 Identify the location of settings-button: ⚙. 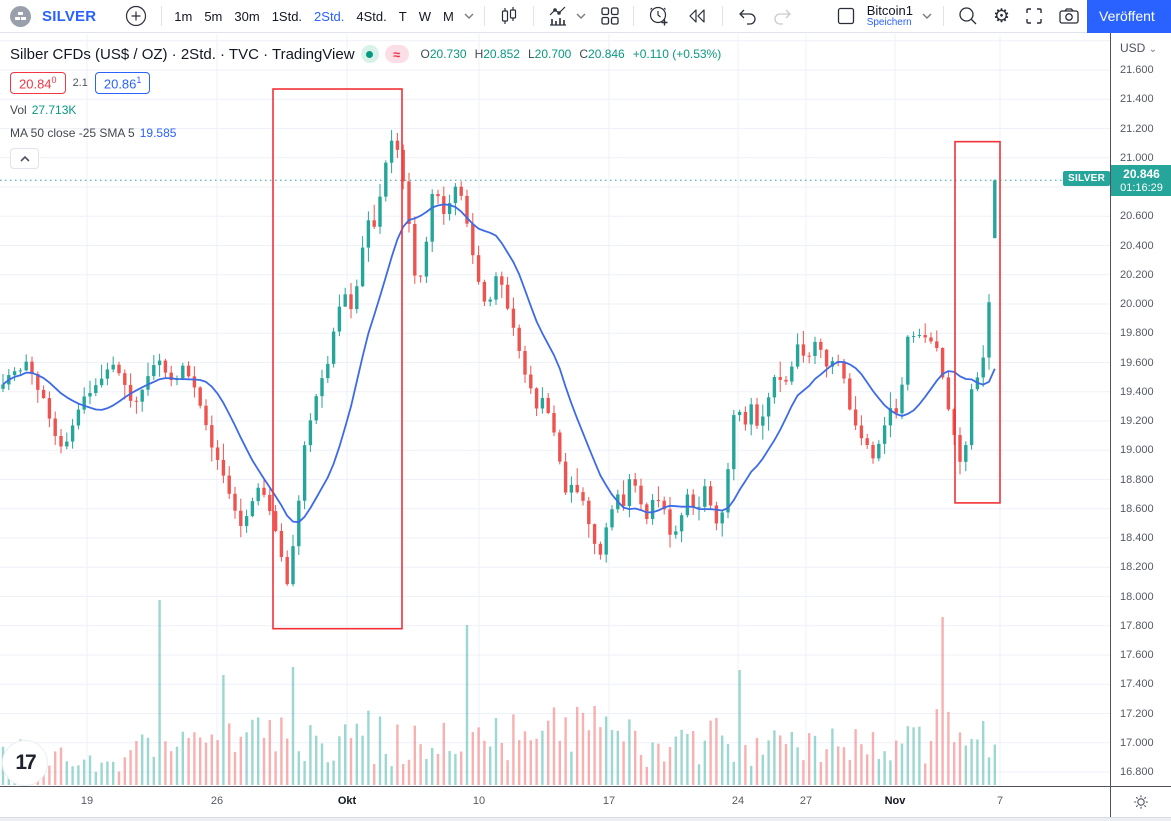
(1001, 16).